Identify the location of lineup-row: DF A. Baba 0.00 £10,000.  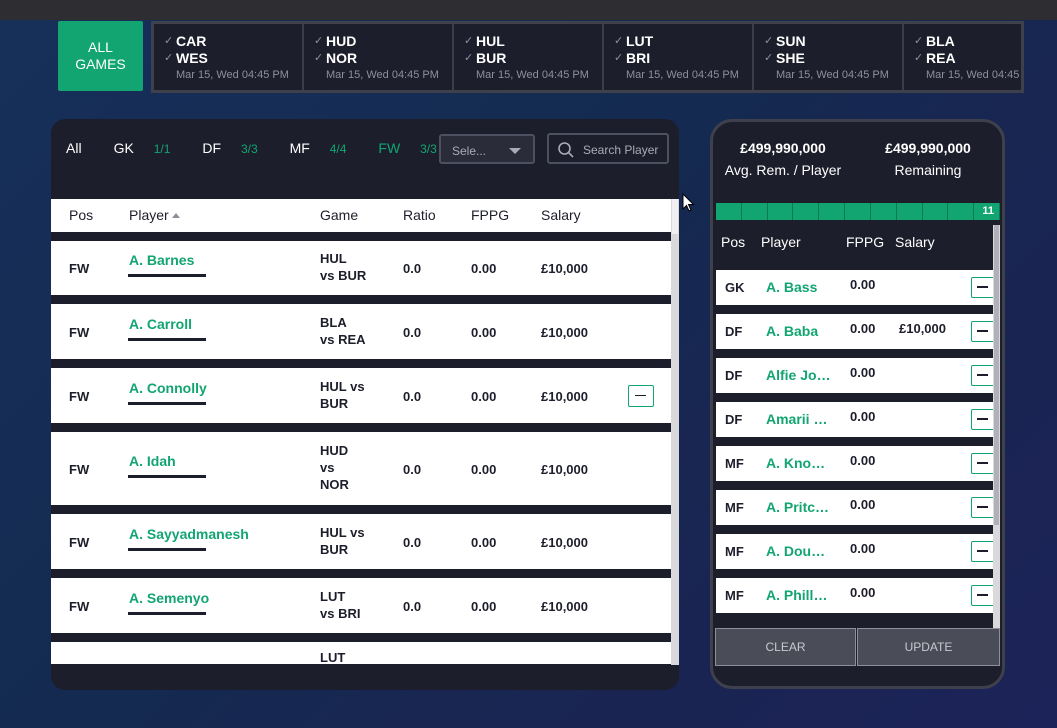
(854, 331).